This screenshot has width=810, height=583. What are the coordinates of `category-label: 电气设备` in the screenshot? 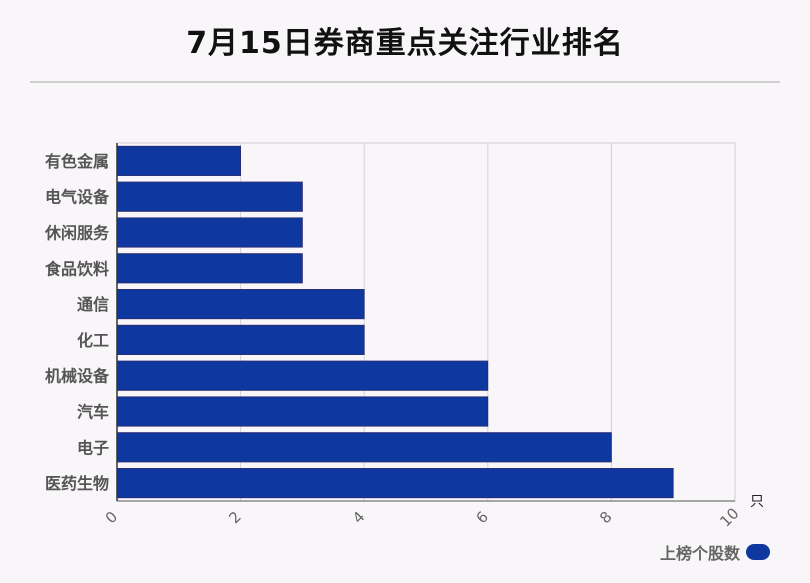 It's located at (77, 197).